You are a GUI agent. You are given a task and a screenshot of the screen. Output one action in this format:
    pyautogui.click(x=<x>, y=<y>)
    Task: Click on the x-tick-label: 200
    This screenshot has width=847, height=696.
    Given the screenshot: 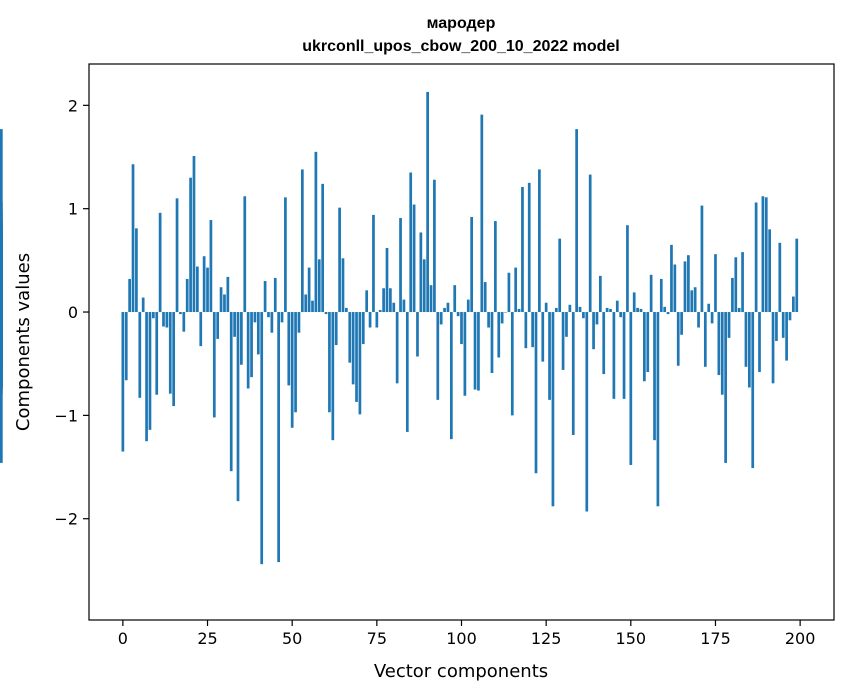 What is the action you would take?
    pyautogui.click(x=800, y=638)
    